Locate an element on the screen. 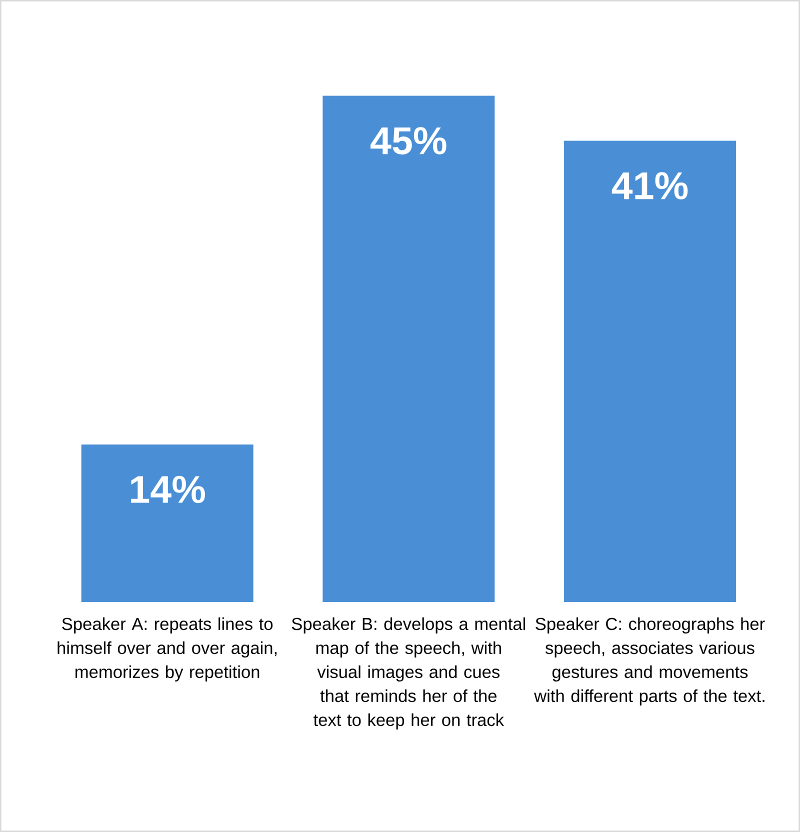 The height and width of the screenshot is (832, 800). data-label: 14% is located at coordinates (168, 490).